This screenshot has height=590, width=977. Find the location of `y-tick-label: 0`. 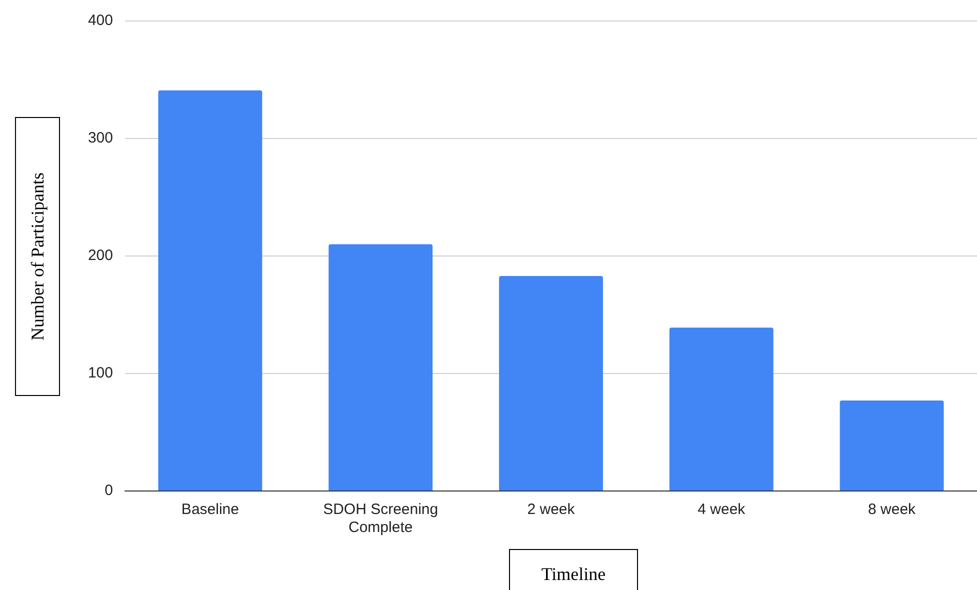

y-tick-label: 0 is located at coordinates (108, 491).